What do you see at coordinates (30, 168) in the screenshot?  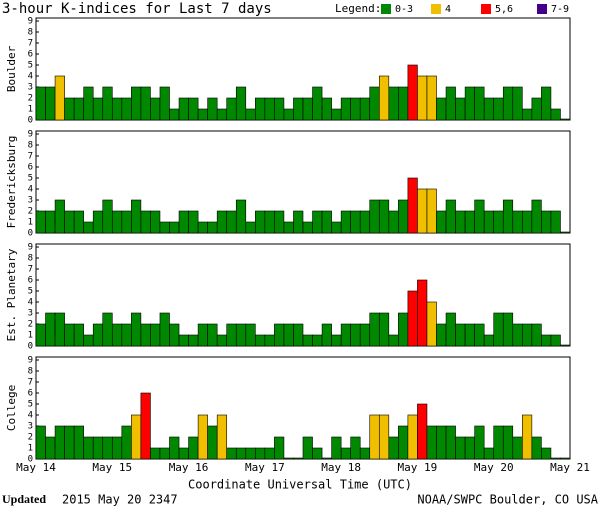 I see `y-tick-label: 6` at bounding box center [30, 168].